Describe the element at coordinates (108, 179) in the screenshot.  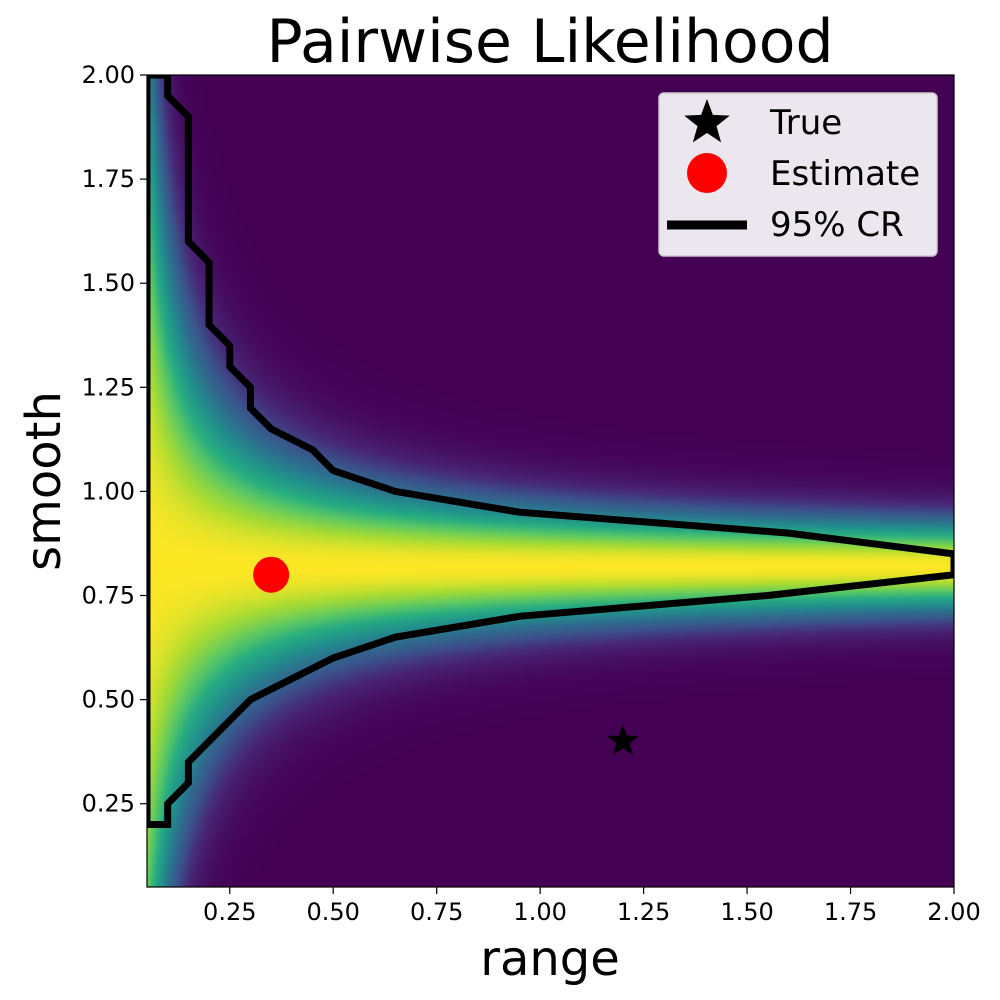
I see `y-tick-label: 1.75` at that location.